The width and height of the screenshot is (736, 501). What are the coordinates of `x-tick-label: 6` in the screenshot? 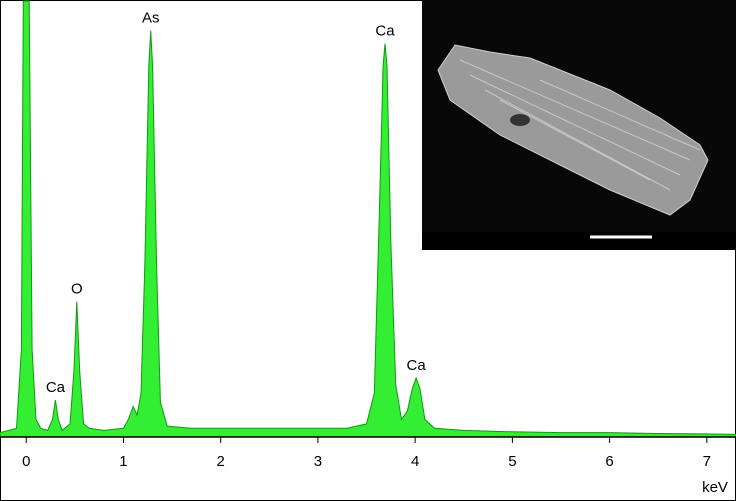 It's located at (609, 461).